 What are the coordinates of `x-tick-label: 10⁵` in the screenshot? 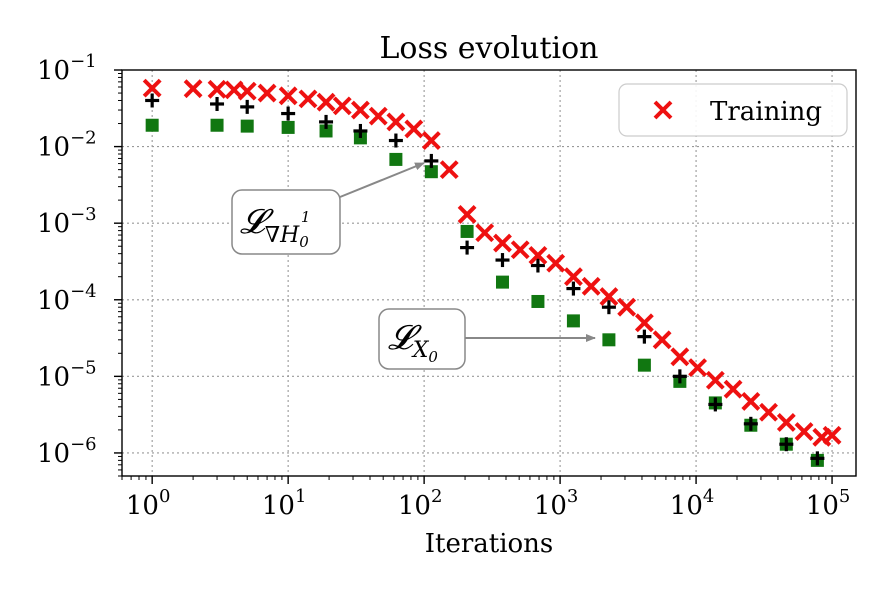 It's located at (828, 503).